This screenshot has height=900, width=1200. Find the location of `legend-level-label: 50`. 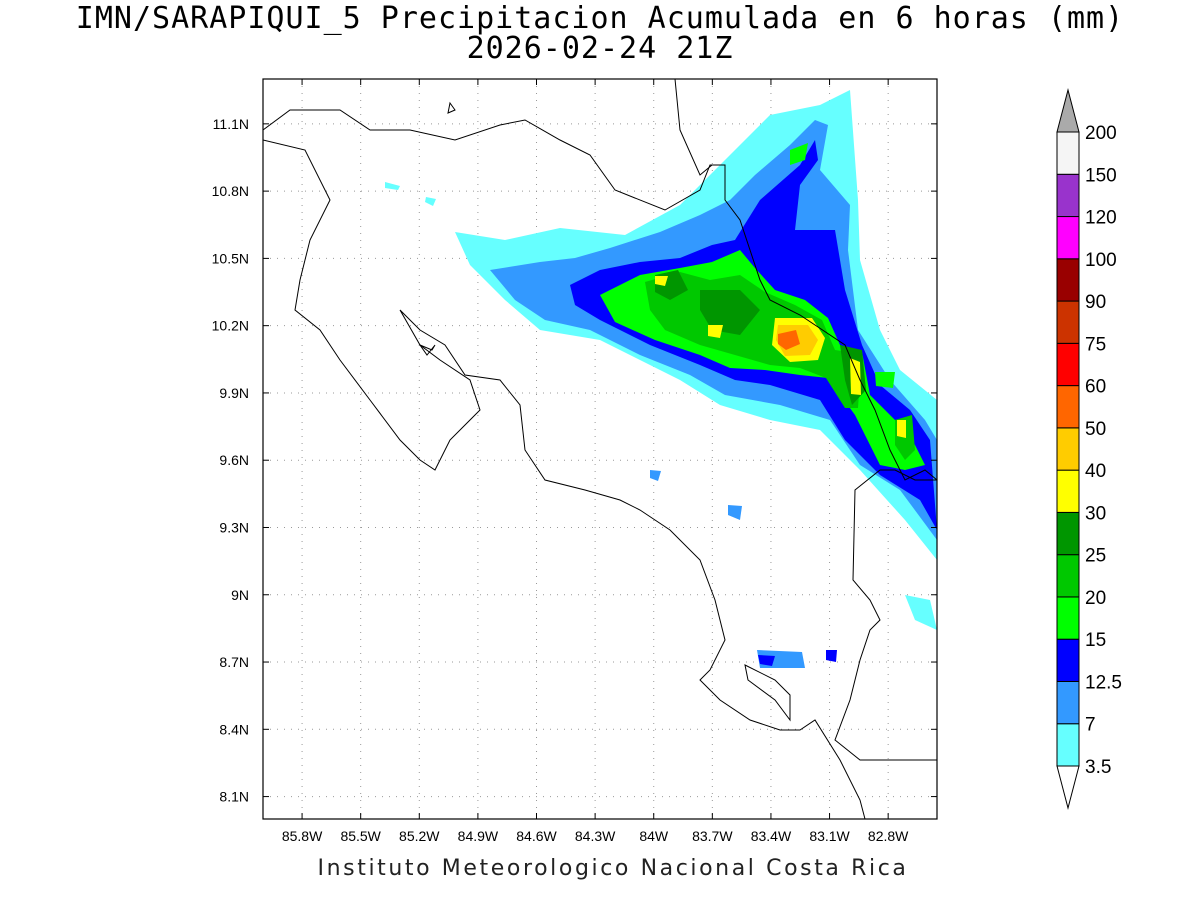

legend-level-label: 50 is located at coordinates (1095, 429).